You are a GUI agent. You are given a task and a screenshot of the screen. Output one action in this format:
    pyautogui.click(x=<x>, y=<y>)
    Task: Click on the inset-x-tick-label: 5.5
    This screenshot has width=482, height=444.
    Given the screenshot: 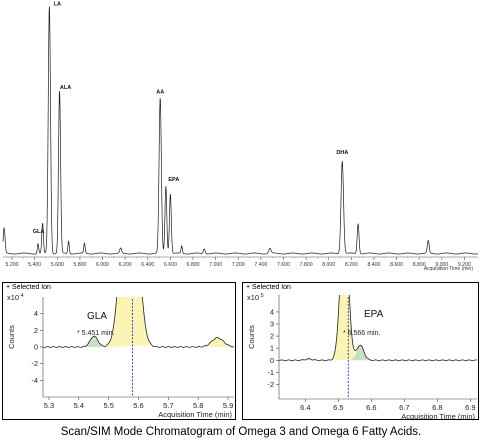 What is the action you would take?
    pyautogui.click(x=108, y=405)
    